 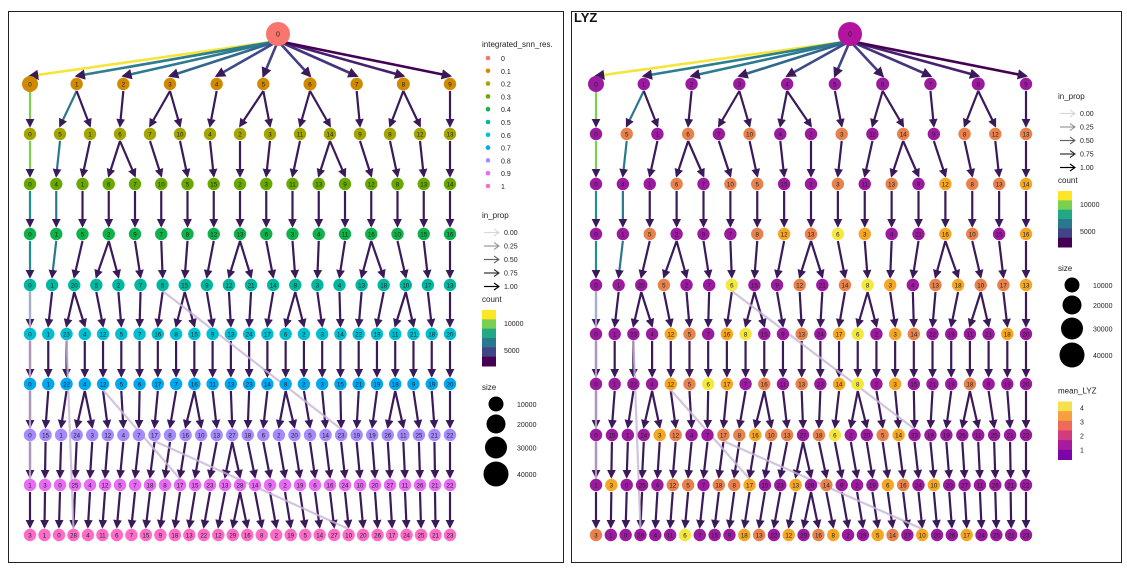 What do you see at coordinates (1065, 445) in the screenshot?
I see `right-legend-mean-bar` at bounding box center [1065, 445].